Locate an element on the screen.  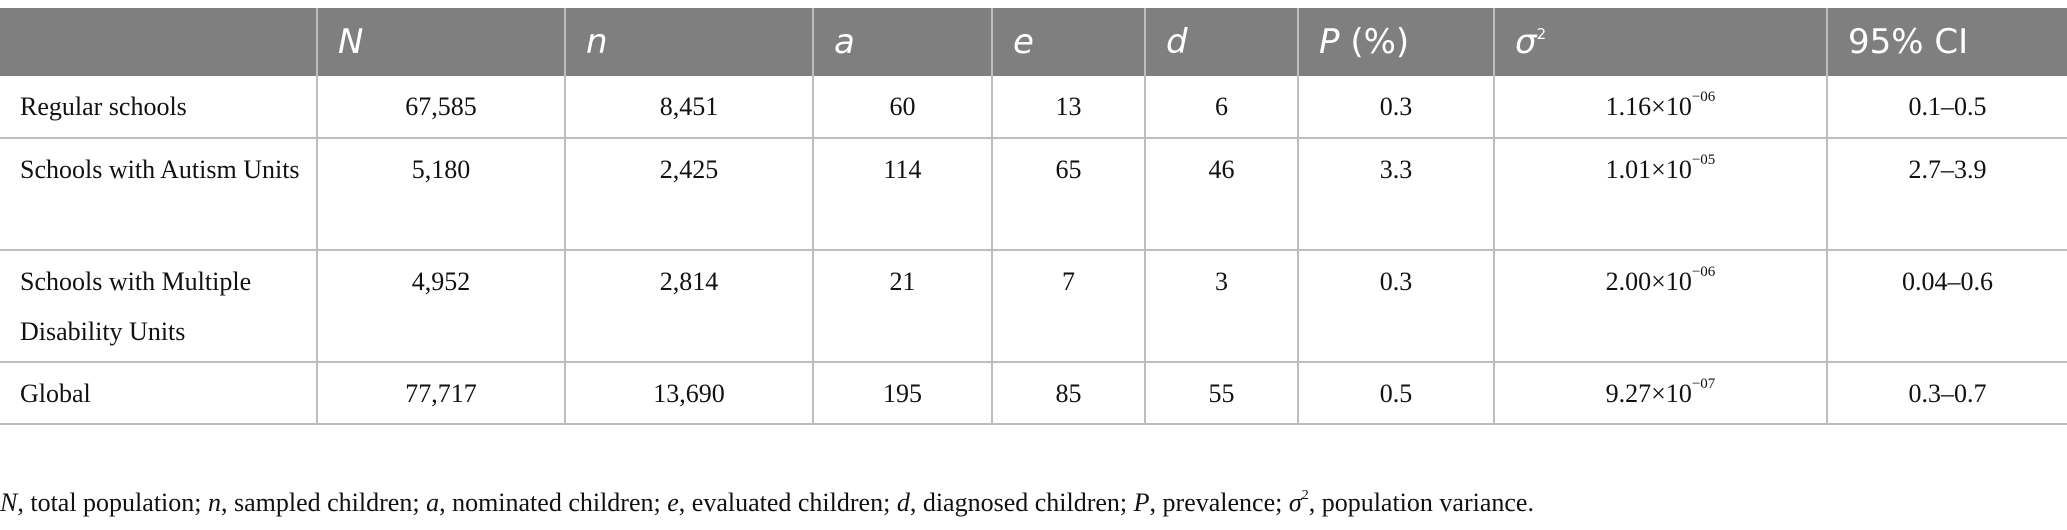
cell-variance: 1.16×10−06 is located at coordinates (1661, 107).